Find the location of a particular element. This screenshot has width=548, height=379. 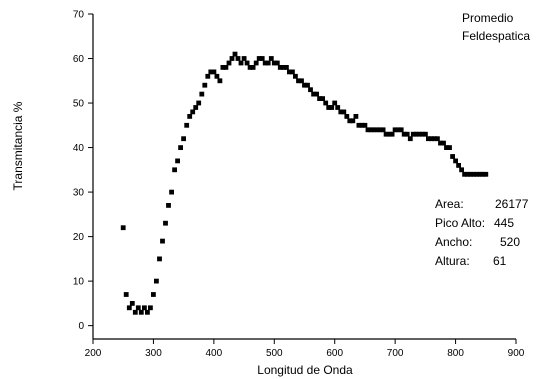

stat-peak-label: Pico Alto: is located at coordinates (460, 223).